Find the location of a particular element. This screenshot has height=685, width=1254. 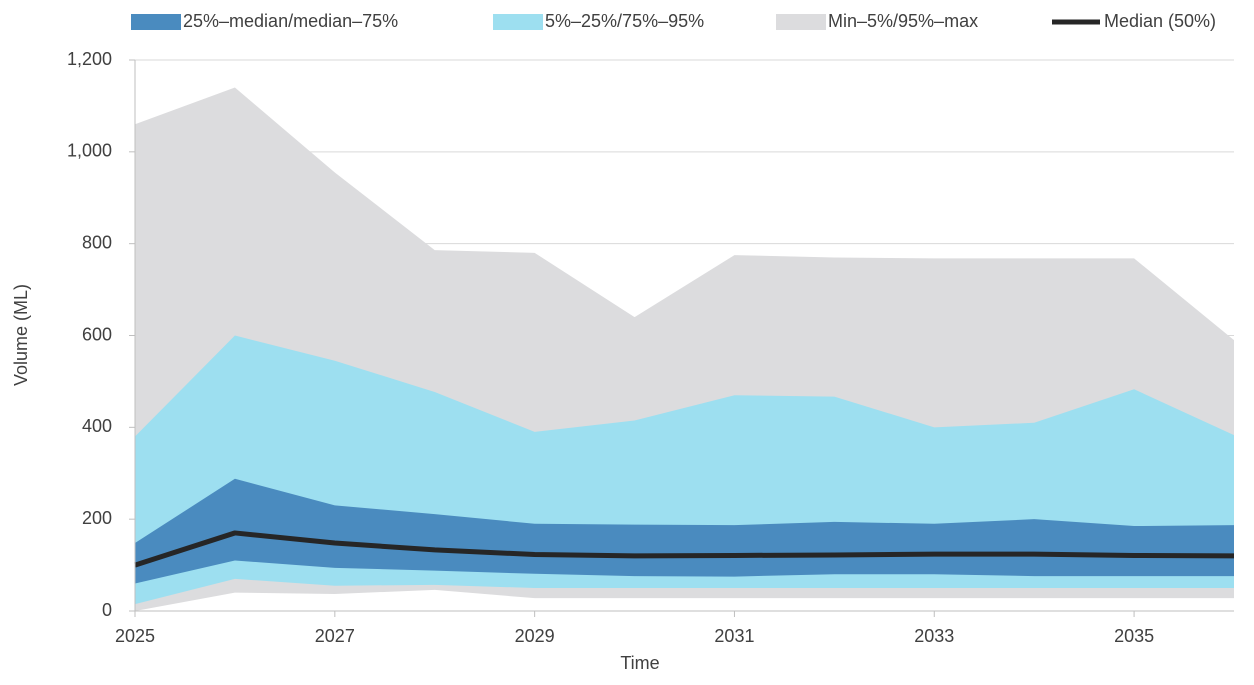

median-line is located at coordinates (684, 549).